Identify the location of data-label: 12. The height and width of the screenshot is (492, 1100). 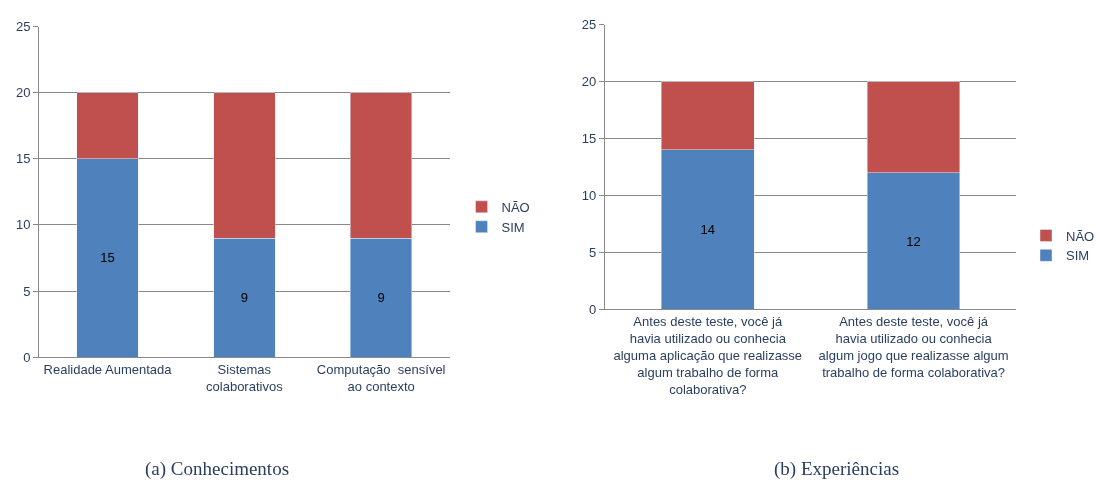
(913, 241).